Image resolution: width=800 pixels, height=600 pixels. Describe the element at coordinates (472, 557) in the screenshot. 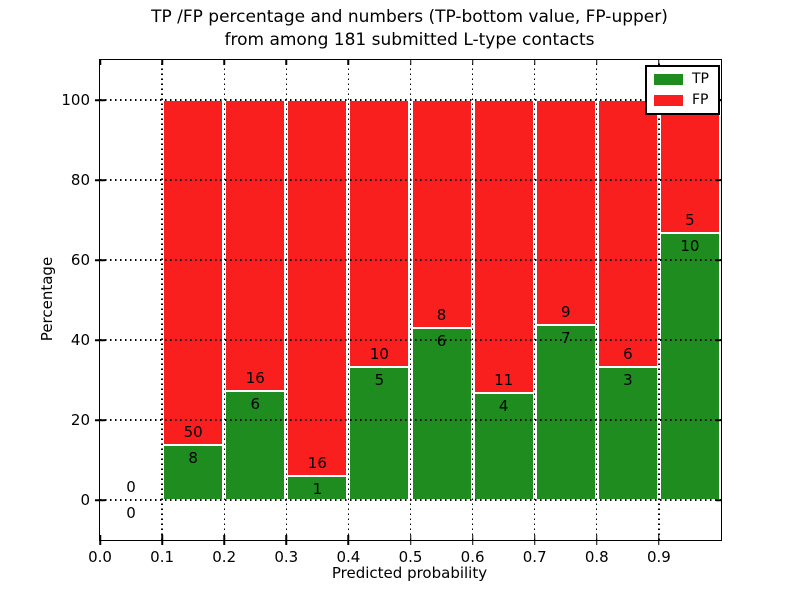

I see `x-tick-label: 0.6` at that location.